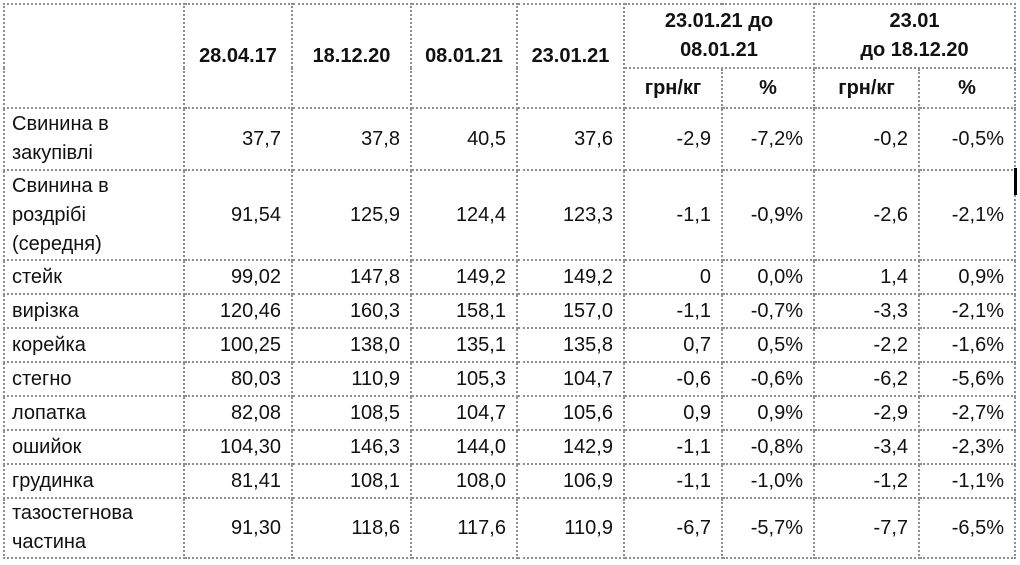 This screenshot has height=565, width=1020. I want to click on table-cell: 160,3, so click(351, 311).